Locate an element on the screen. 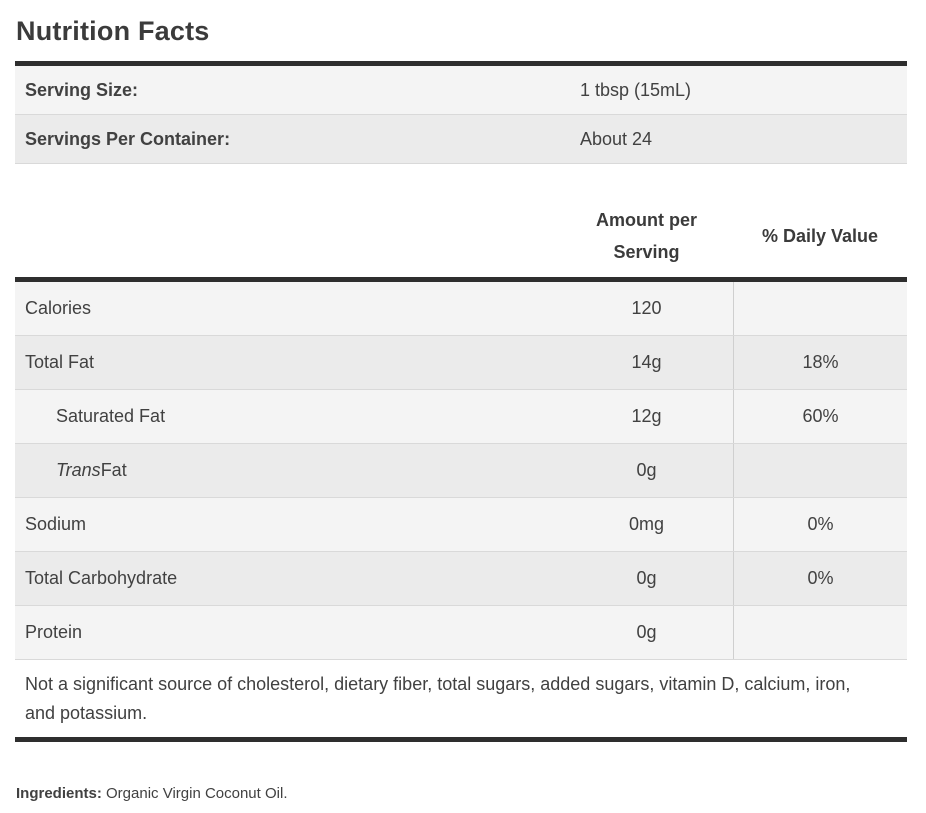  protein-daily-value is located at coordinates (820, 632).